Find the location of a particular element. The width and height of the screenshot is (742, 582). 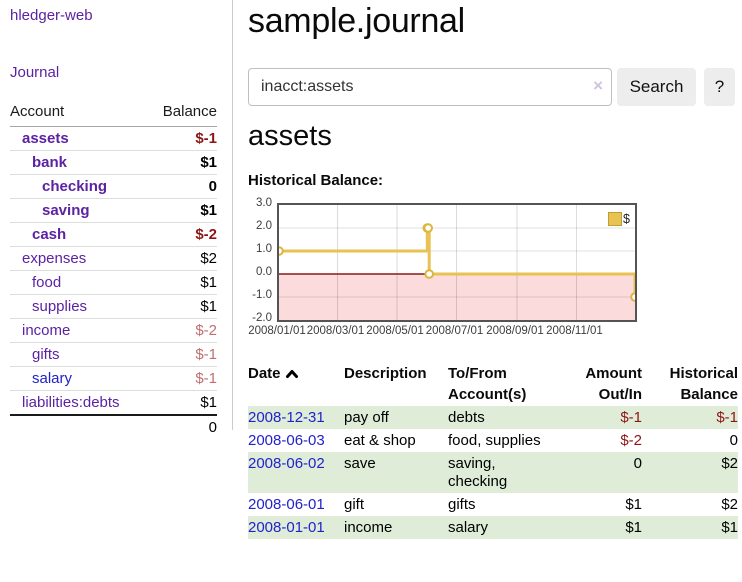

account-row: bank $1 is located at coordinates (113, 162).